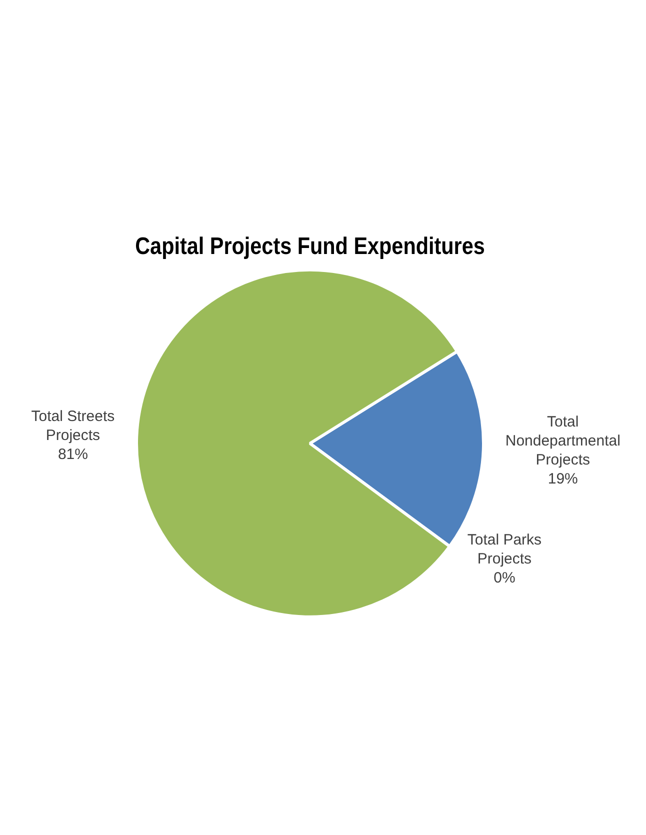 The image size is (646, 835). What do you see at coordinates (504, 550) in the screenshot?
I see `category-label: Total Parks Projects` at bounding box center [504, 550].